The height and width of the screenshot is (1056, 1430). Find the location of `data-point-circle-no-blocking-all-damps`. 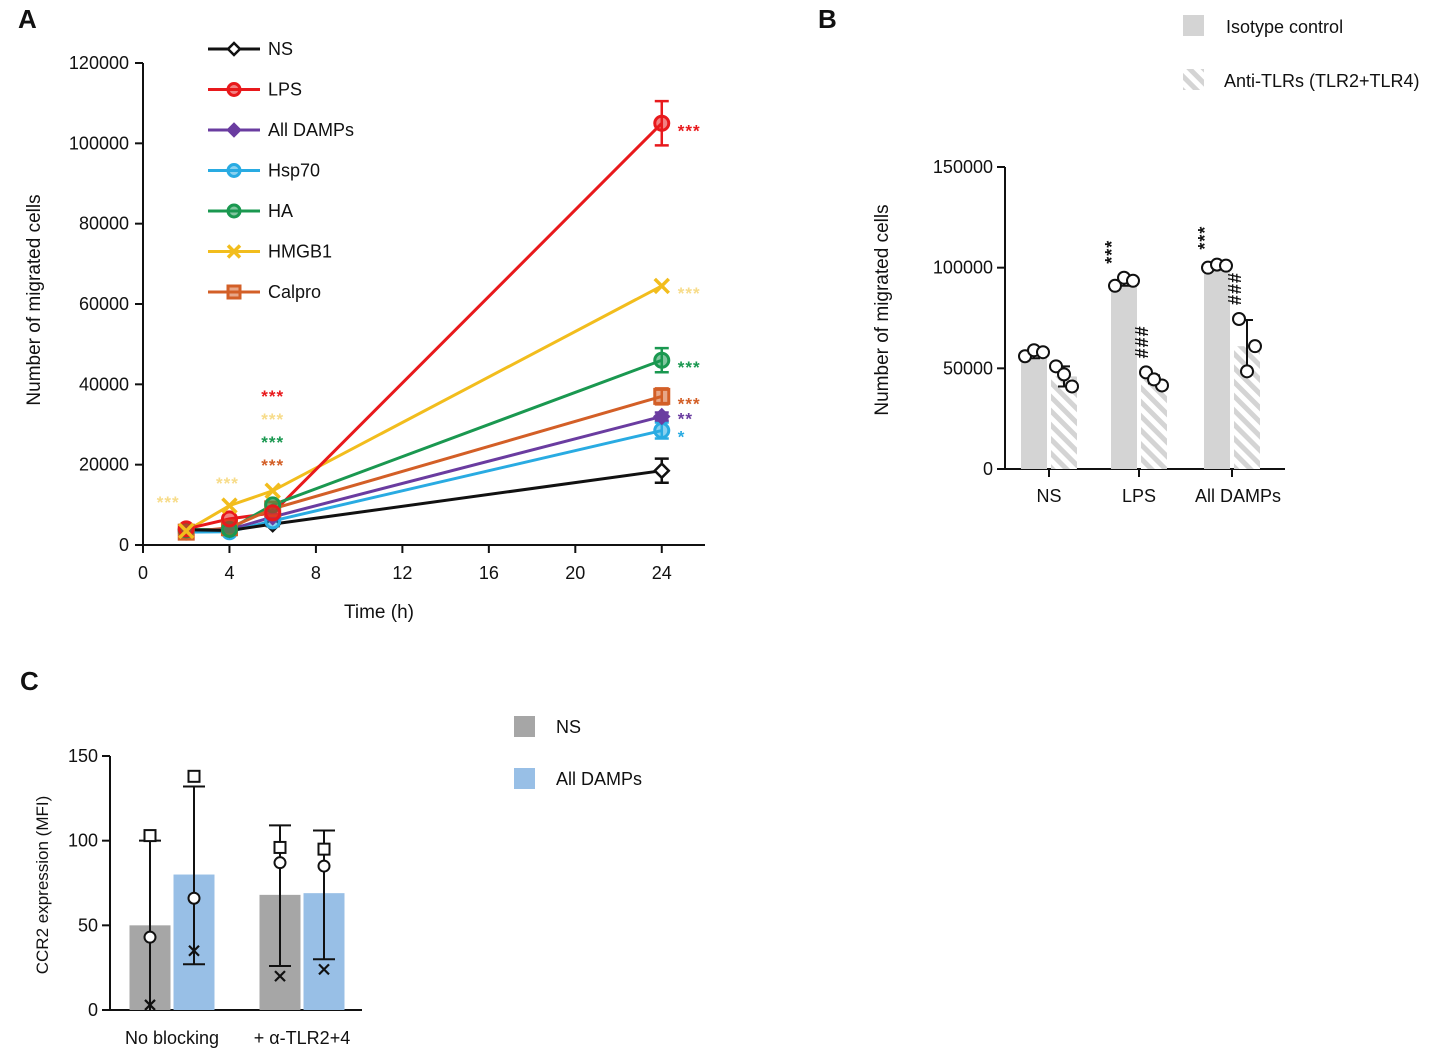

data-point-circle-no-blocking-all-damps is located at coordinates (194, 898).